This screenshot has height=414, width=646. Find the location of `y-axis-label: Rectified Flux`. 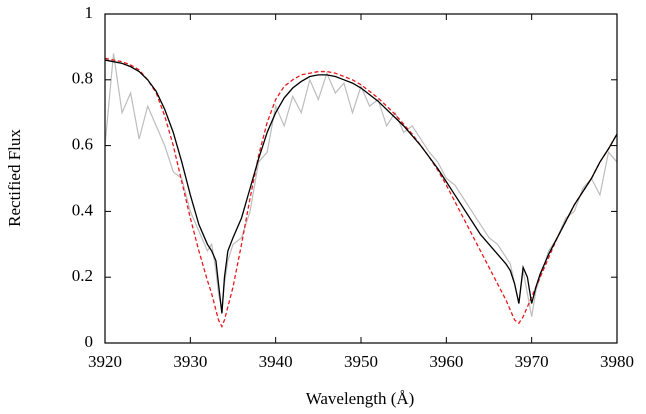

y-axis-label: Rectified Flux is located at coordinates (14, 178).